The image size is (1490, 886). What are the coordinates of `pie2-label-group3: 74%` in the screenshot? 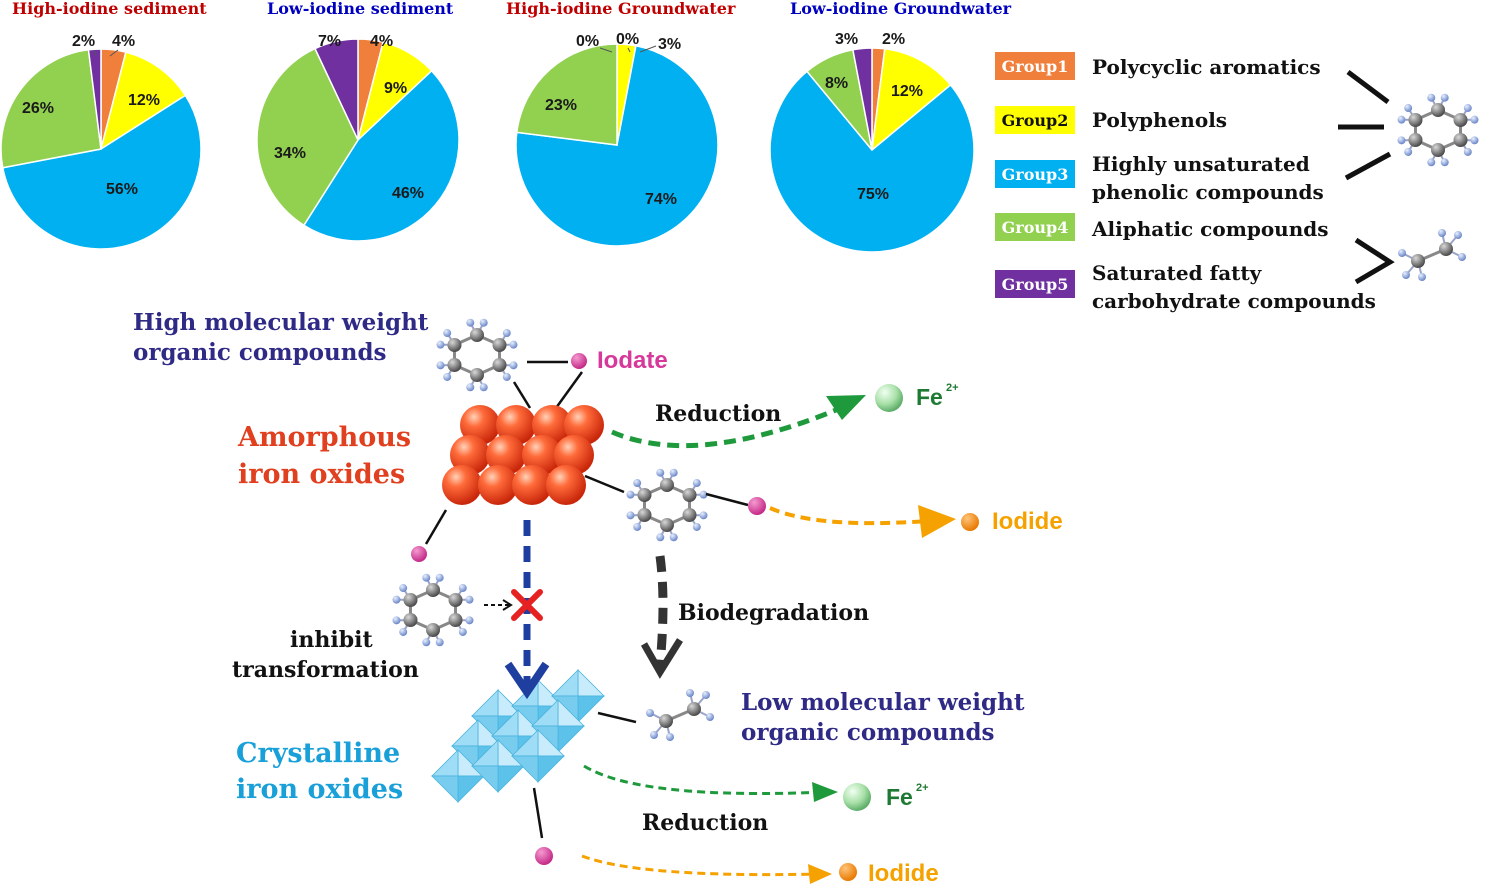 It's located at (661, 199).